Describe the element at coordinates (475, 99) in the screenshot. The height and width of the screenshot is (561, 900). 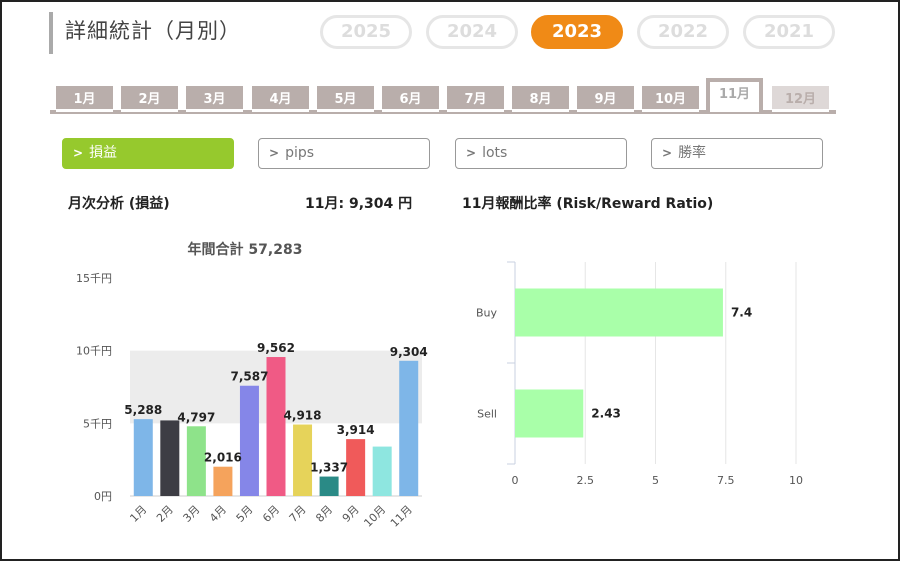
I see `tab-month-7: 7月` at that location.